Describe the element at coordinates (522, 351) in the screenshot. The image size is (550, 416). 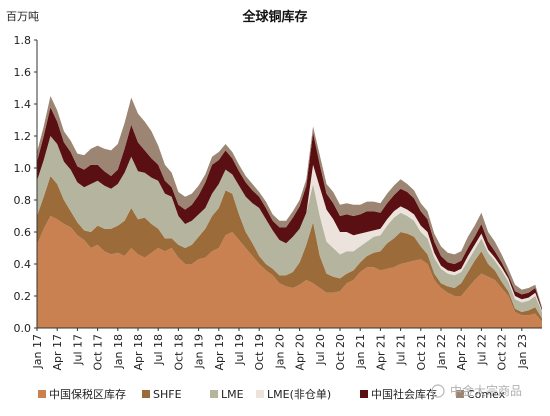
I see `x-tick-label: Jan 23` at that location.